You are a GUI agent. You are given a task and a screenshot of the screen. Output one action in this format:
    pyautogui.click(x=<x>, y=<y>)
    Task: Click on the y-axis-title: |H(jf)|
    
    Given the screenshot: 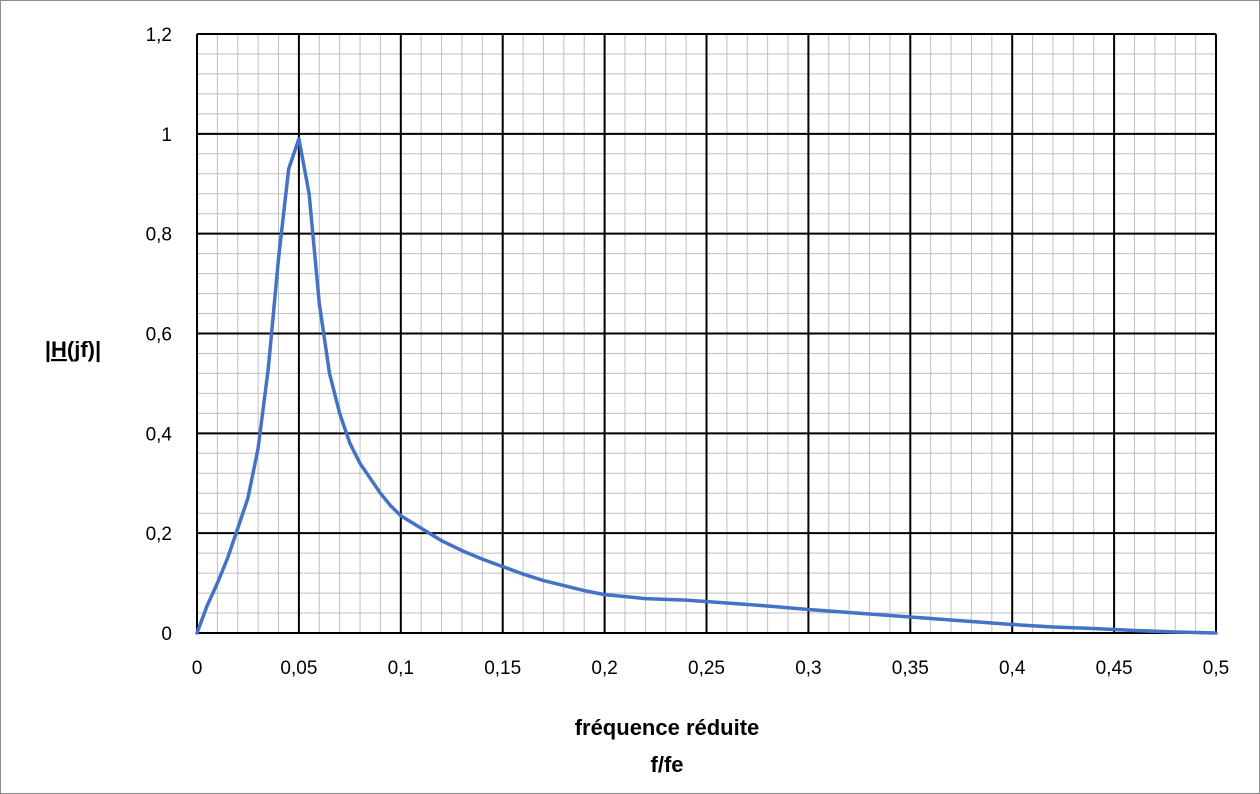 What is the action you would take?
    pyautogui.click(x=73, y=349)
    